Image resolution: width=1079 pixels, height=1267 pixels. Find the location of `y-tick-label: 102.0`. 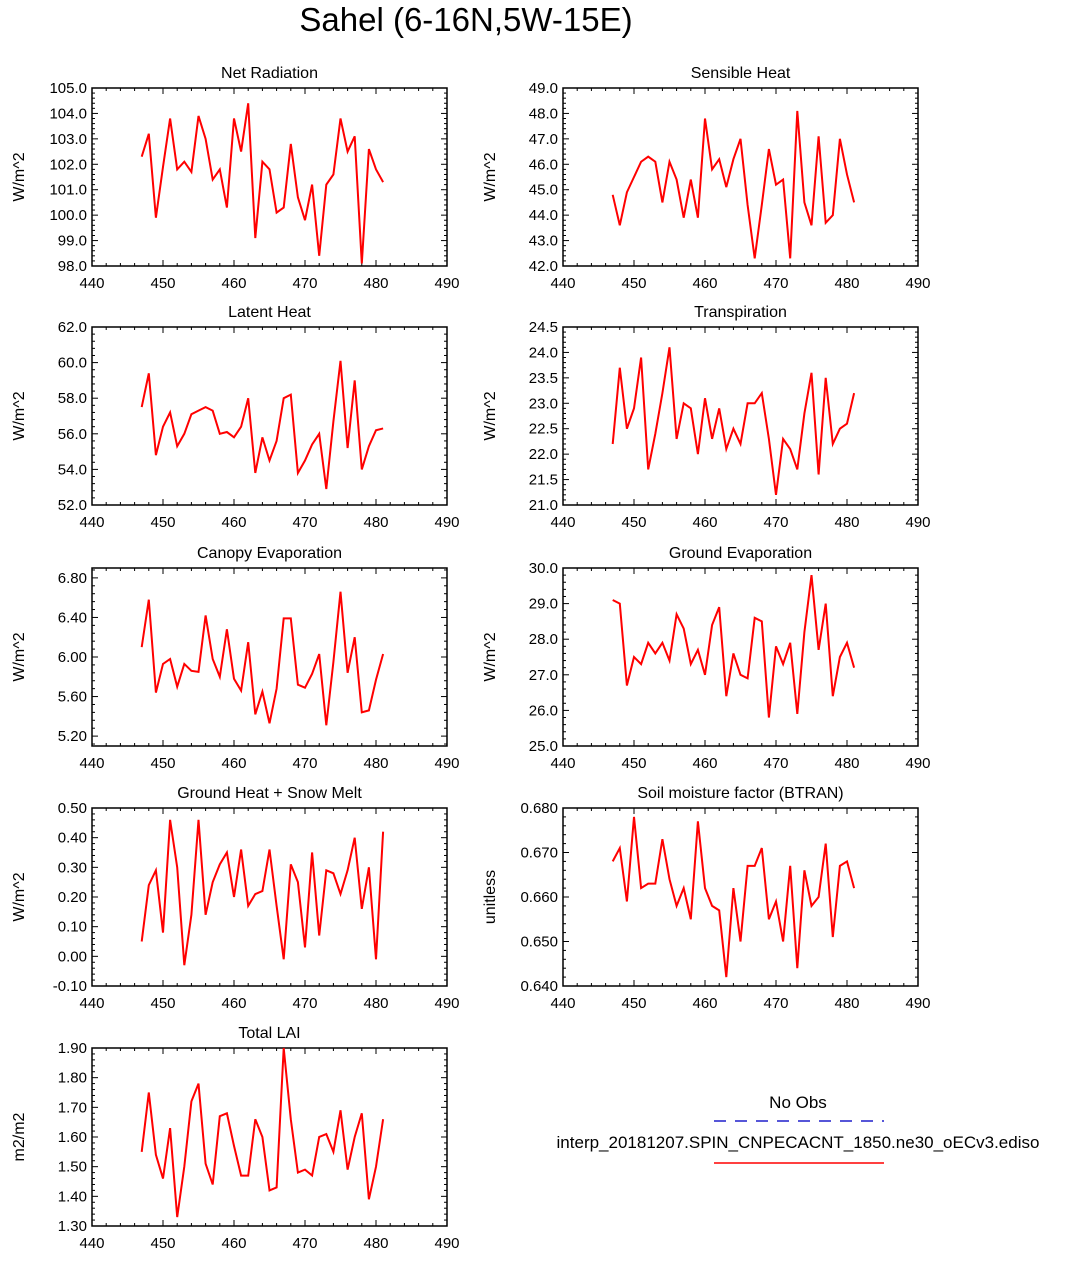

y-tick-label: 102.0 is located at coordinates (68, 164).